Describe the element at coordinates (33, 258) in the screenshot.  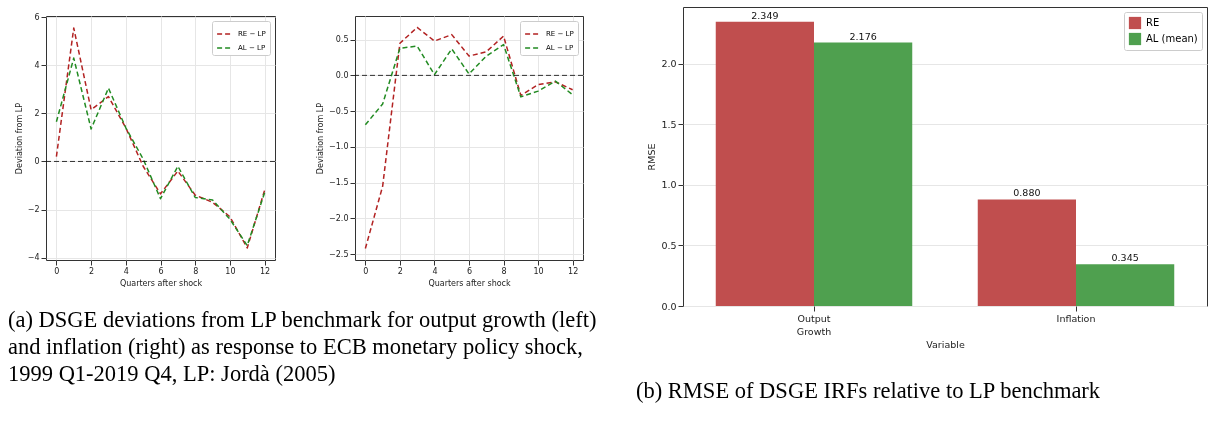
I see `y-tick-label: −4` at that location.